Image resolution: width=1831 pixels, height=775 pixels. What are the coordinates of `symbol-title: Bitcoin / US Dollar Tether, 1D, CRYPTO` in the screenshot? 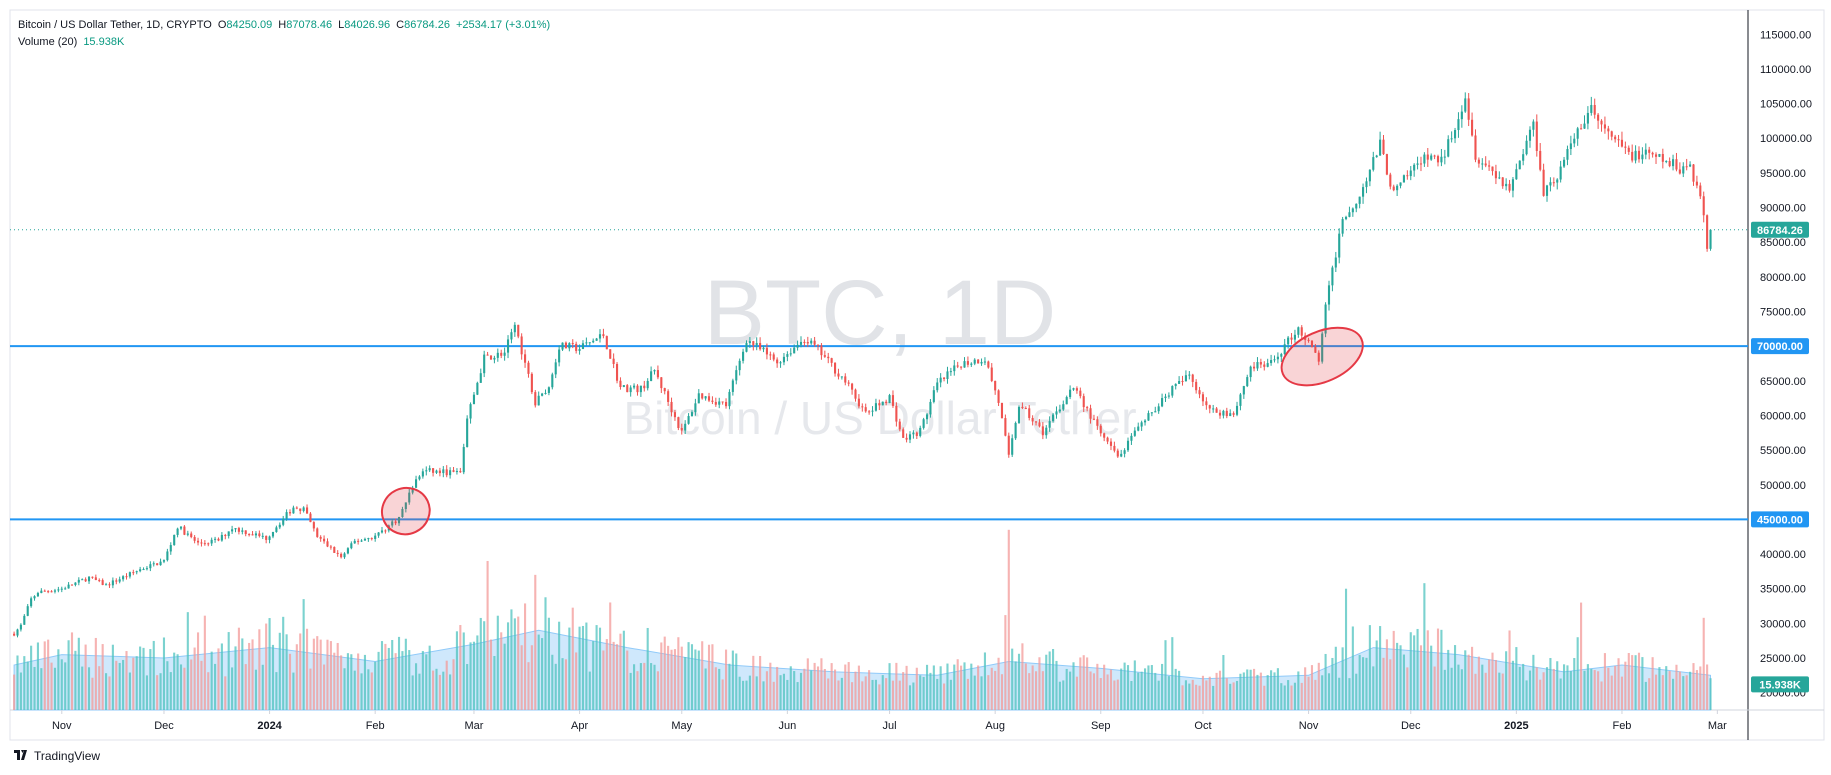 It's located at (115, 25).